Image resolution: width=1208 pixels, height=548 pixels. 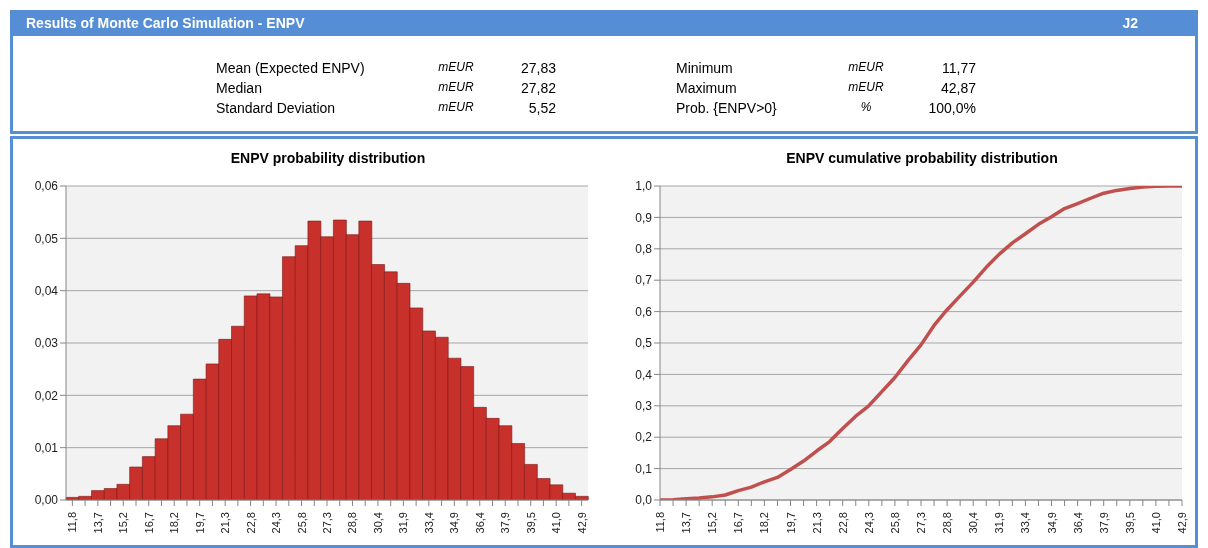 I want to click on y-tick-label: 0,3, so click(x=644, y=406).